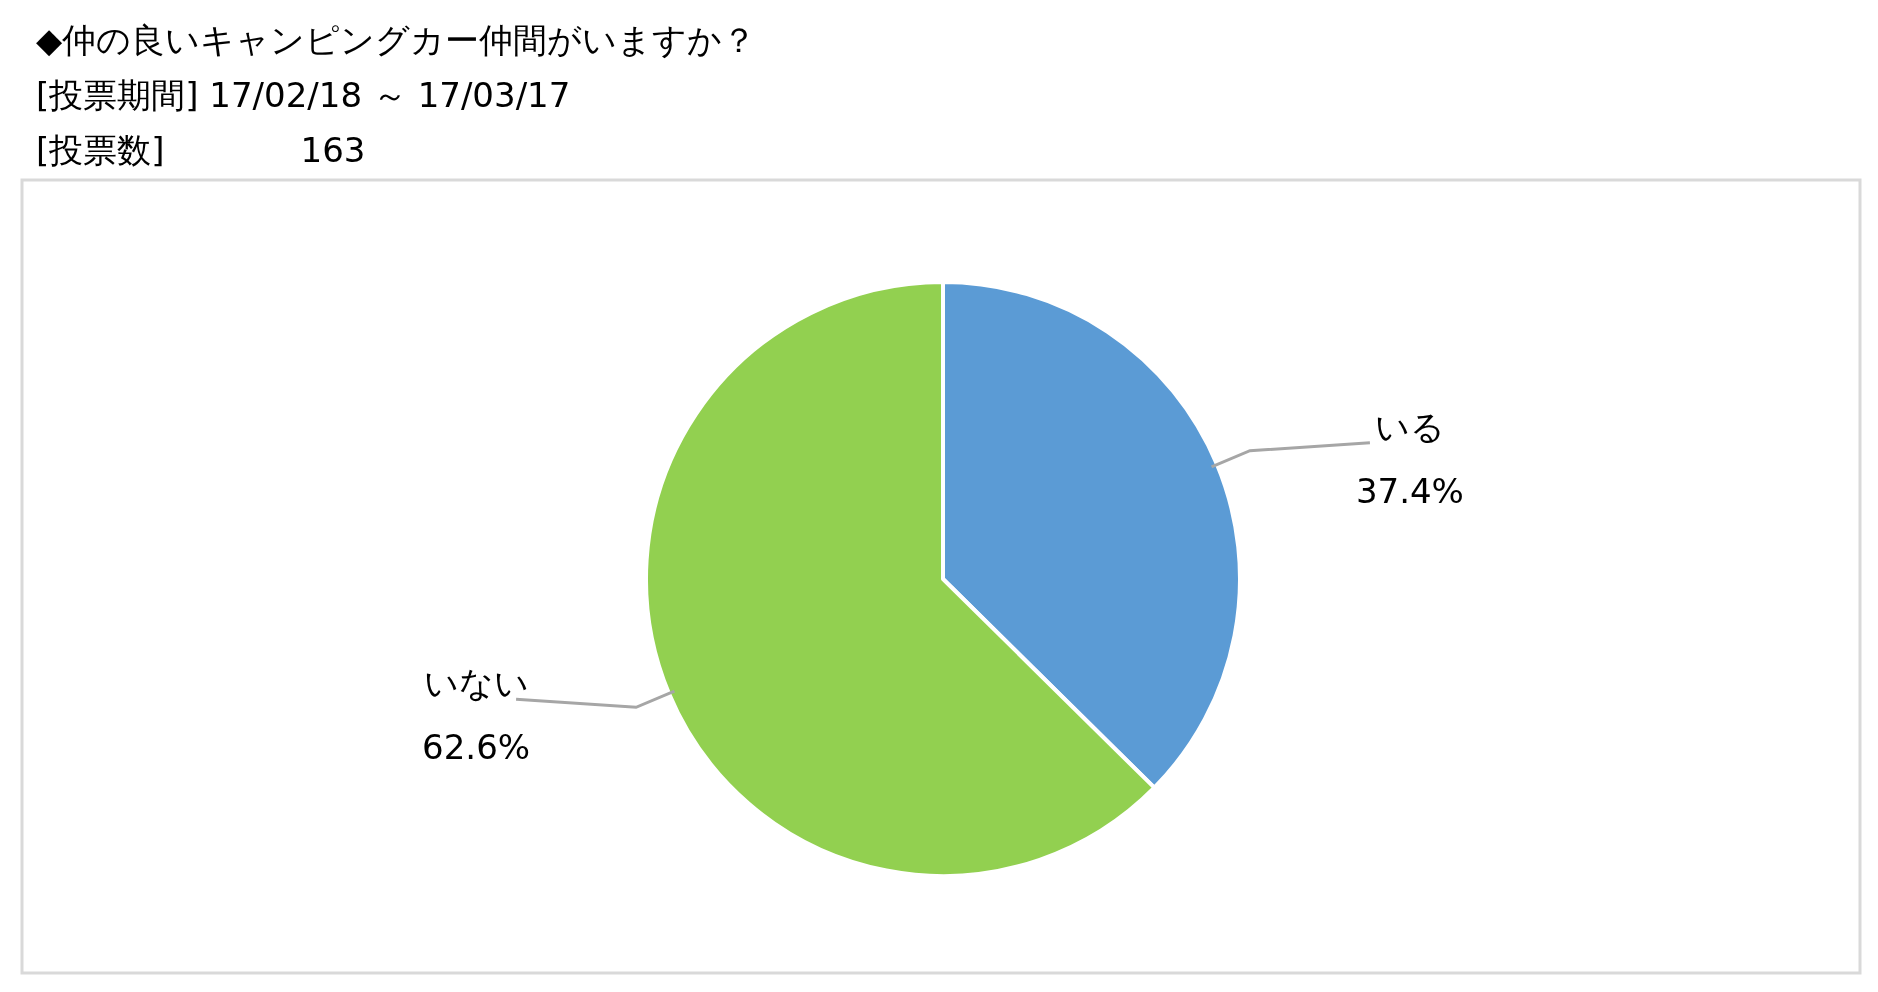 The image size is (1878, 992). Describe the element at coordinates (303, 95) in the screenshot. I see `chart-subtitle: [投票期間] 17/02/18 ～ 17/03/17` at that location.